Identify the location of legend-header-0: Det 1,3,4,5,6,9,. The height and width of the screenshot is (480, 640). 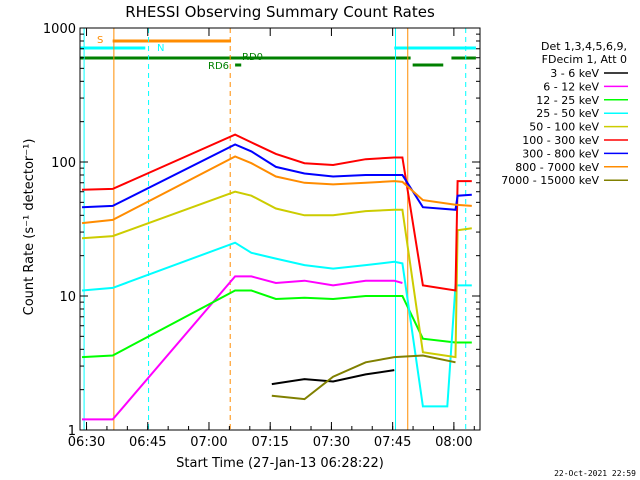
(584, 46).